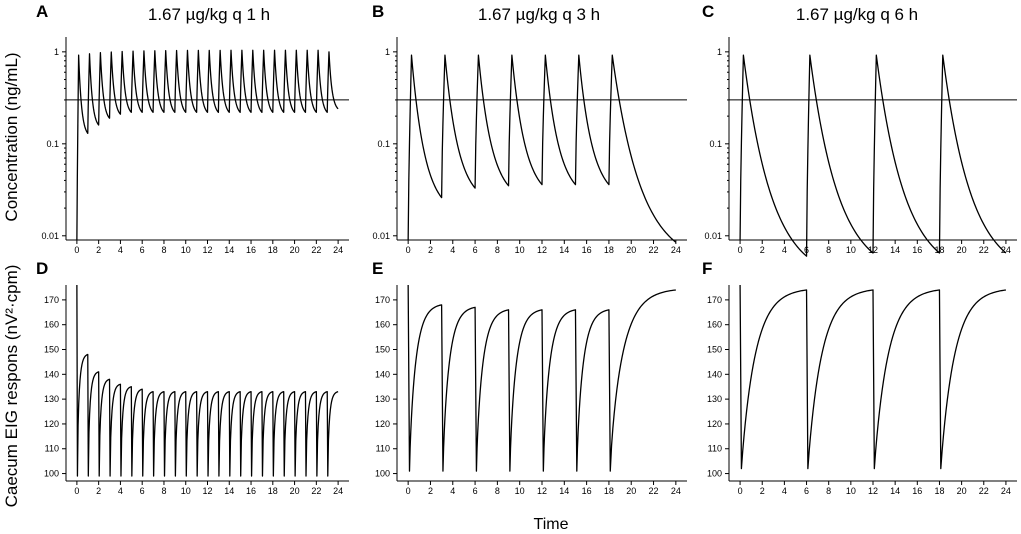  Describe the element at coordinates (209, 14) in the screenshot. I see `column-title-1: 1.67 µg/kg q 1 h` at that location.